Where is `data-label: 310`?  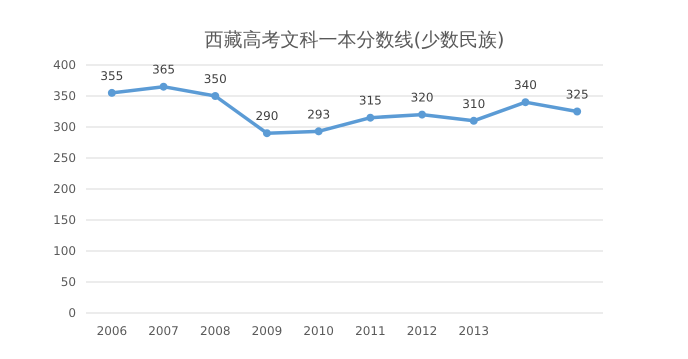
data-label: 310 is located at coordinates (474, 103).